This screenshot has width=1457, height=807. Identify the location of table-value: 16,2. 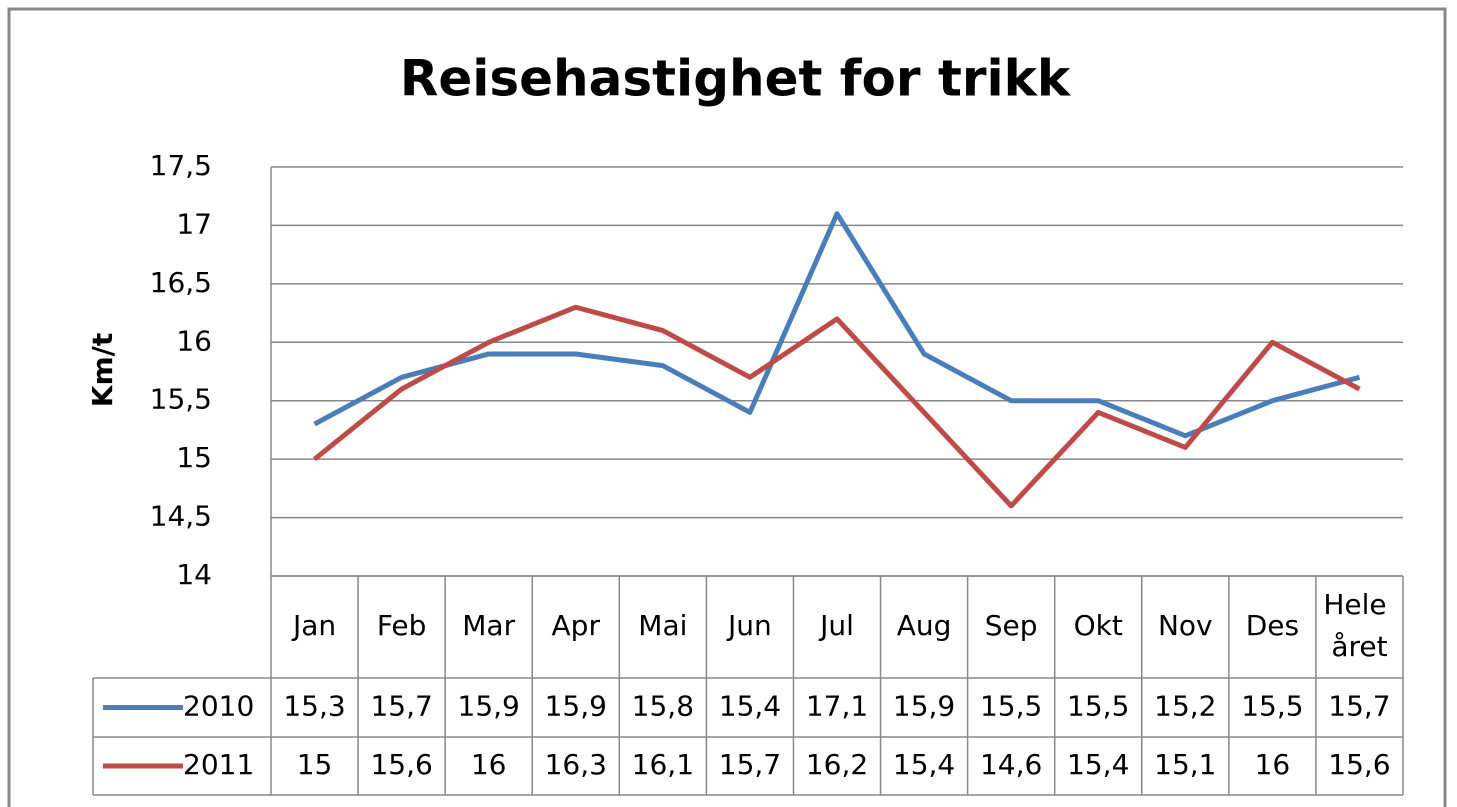
(837, 764).